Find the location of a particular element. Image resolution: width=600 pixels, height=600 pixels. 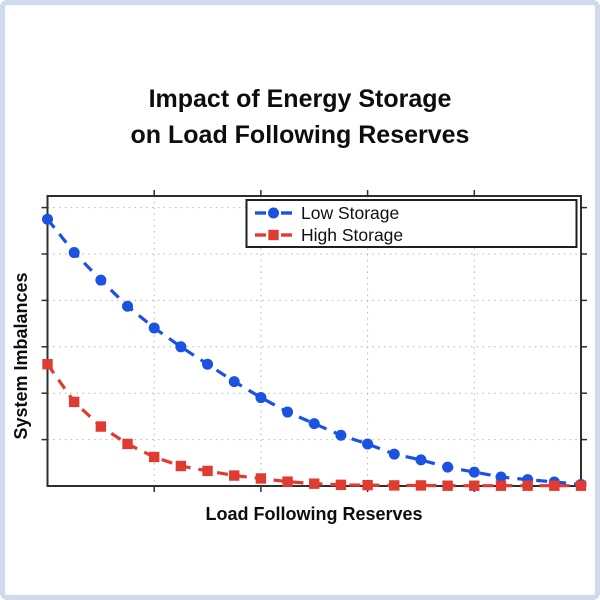

chart-title-line1: Impact of Energy Storage is located at coordinates (300, 99).